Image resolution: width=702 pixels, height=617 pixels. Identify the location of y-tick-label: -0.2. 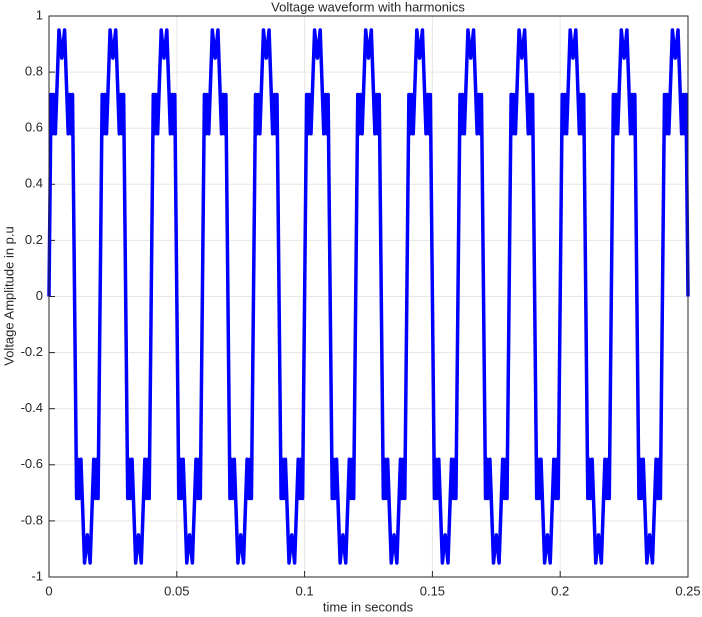
(32, 351).